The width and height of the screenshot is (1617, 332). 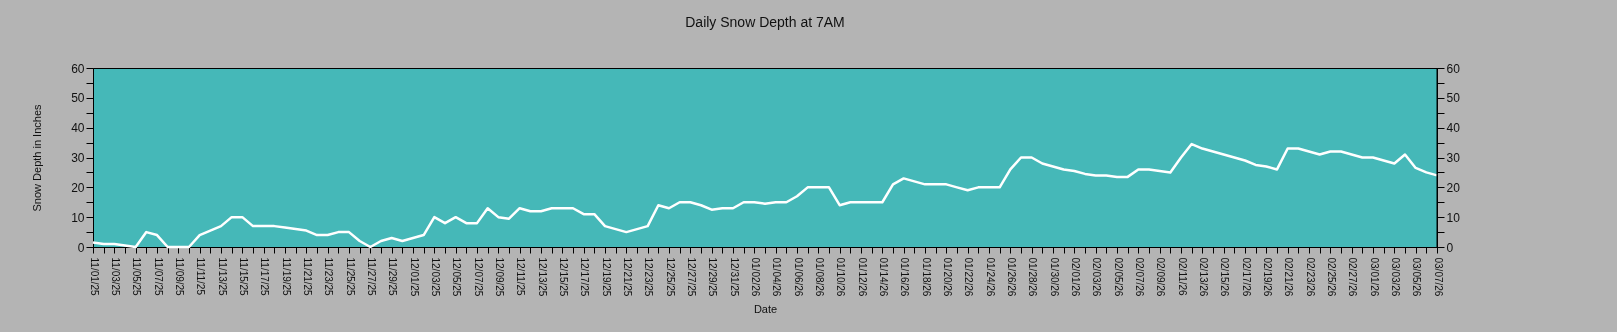 I want to click on x-tick-label: 03/03/26, so click(x=1395, y=277).